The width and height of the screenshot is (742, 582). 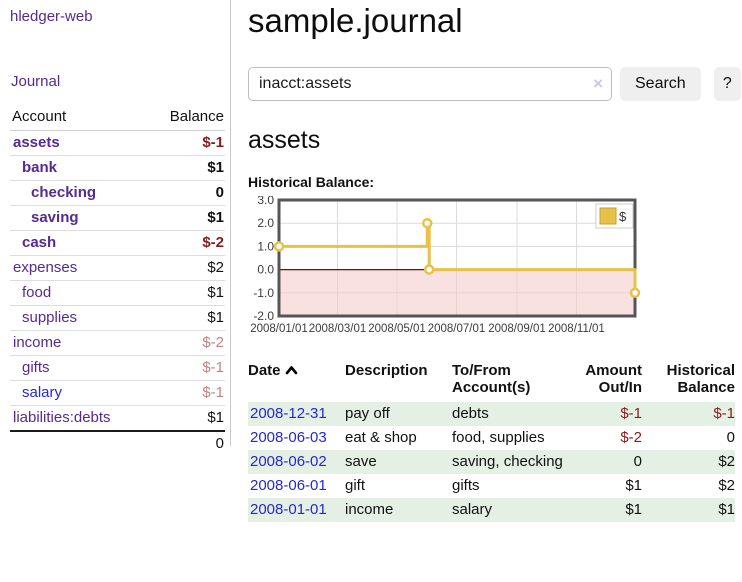 I want to click on svg-text: 0.0, so click(x=265, y=270).